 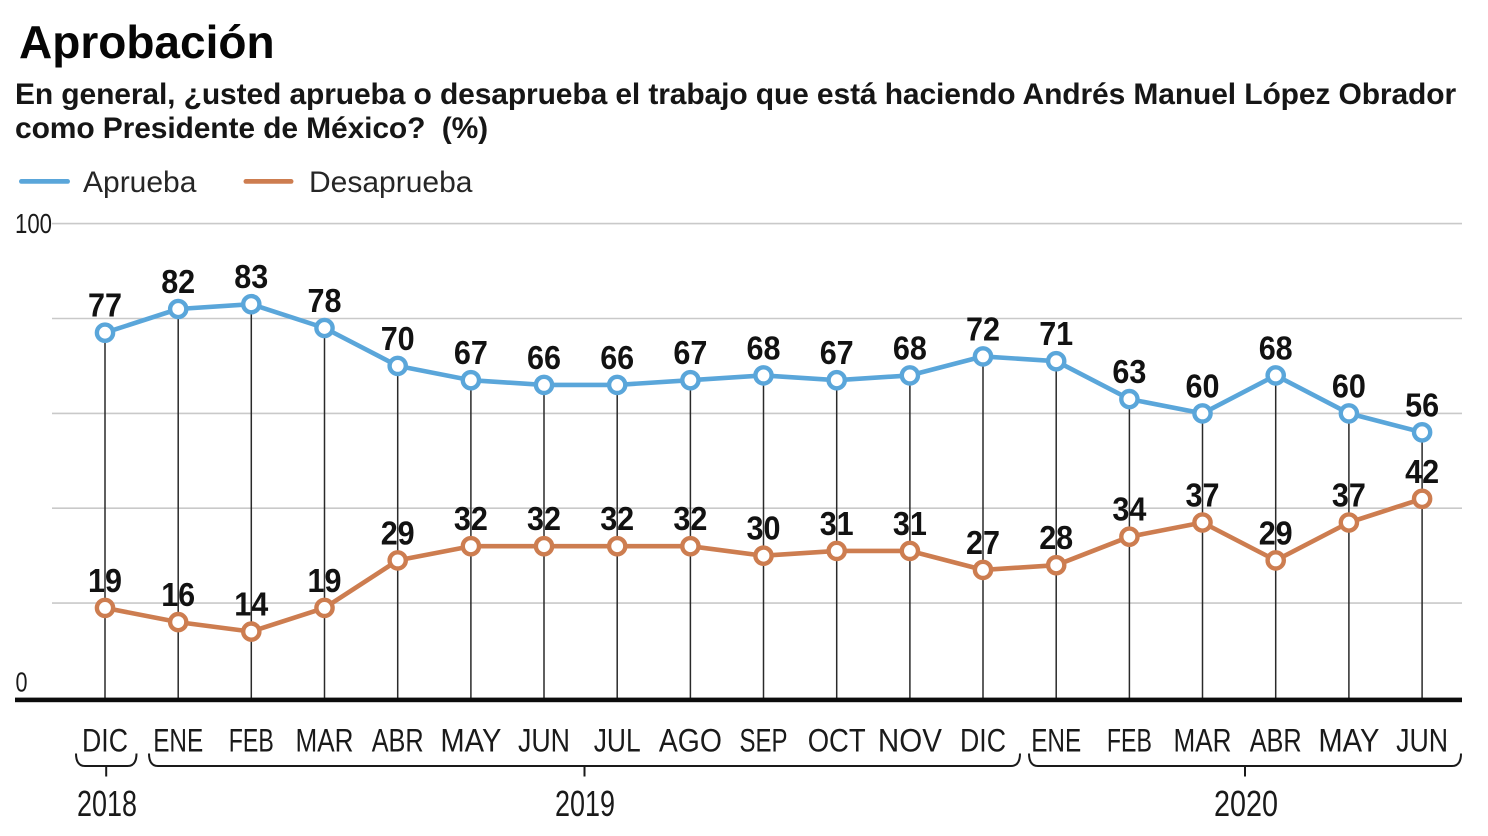 What do you see at coordinates (1246, 803) in the screenshot?
I see `svg-text: 2020` at bounding box center [1246, 803].